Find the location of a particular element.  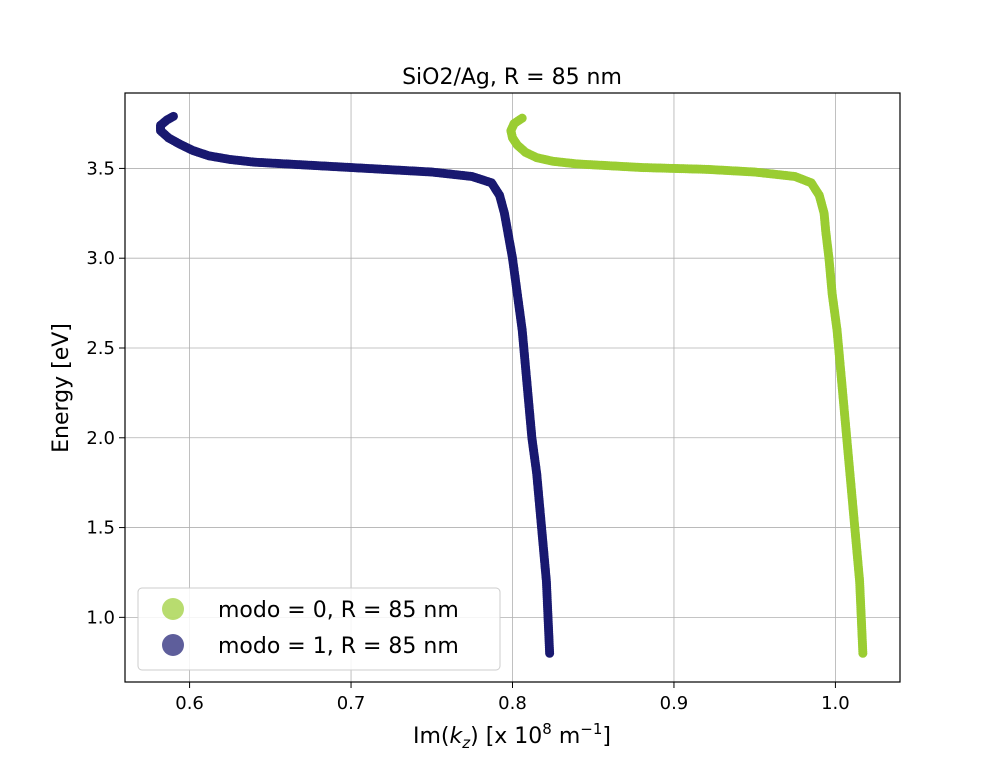

x-tick-label: 0.9 is located at coordinates (674, 703).